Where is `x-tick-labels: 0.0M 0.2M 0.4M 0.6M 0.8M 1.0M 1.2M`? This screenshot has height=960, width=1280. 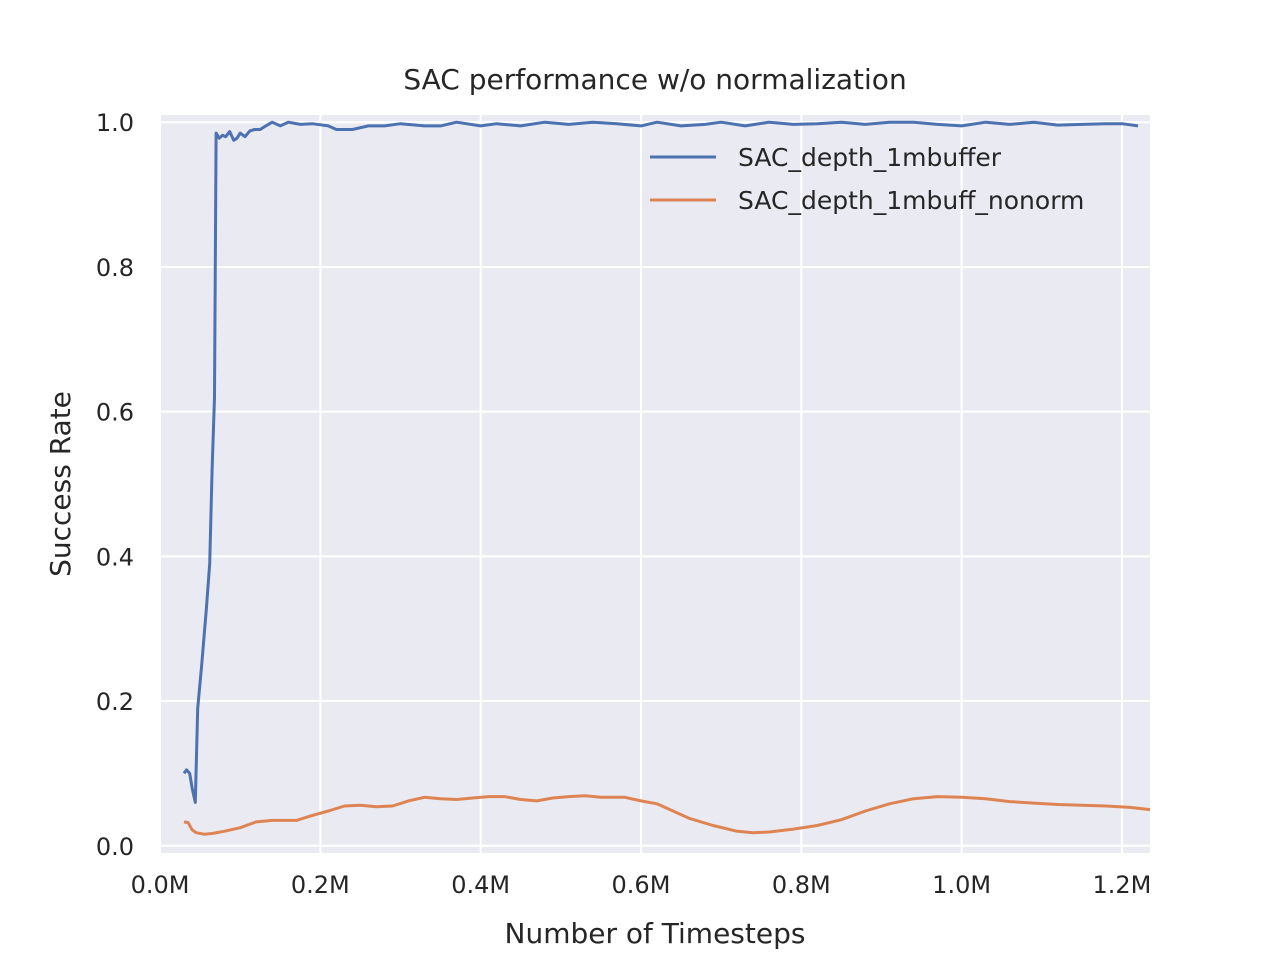 x-tick-labels: 0.0M 0.2M 0.4M 0.6M 0.8M 1.0M 1.2M is located at coordinates (641, 885).